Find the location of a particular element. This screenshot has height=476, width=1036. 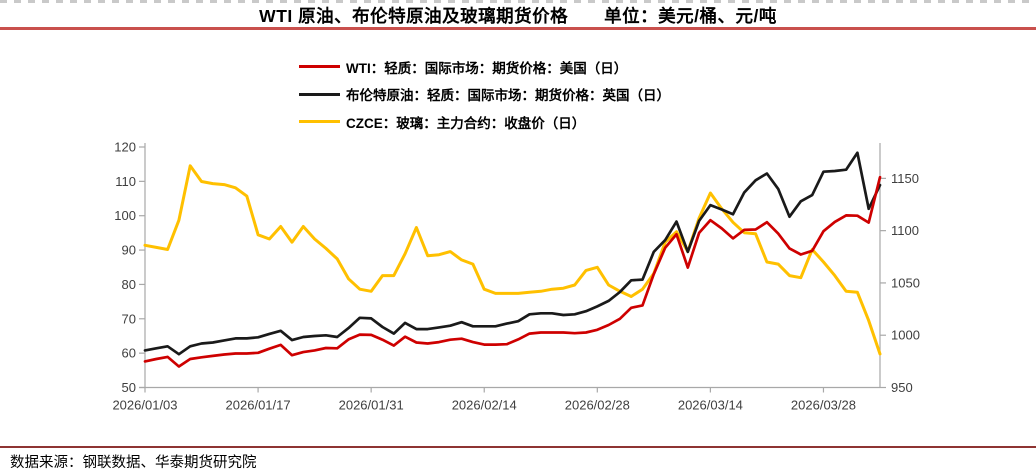

y-left-tick-label: 60 is located at coordinates (129, 353).